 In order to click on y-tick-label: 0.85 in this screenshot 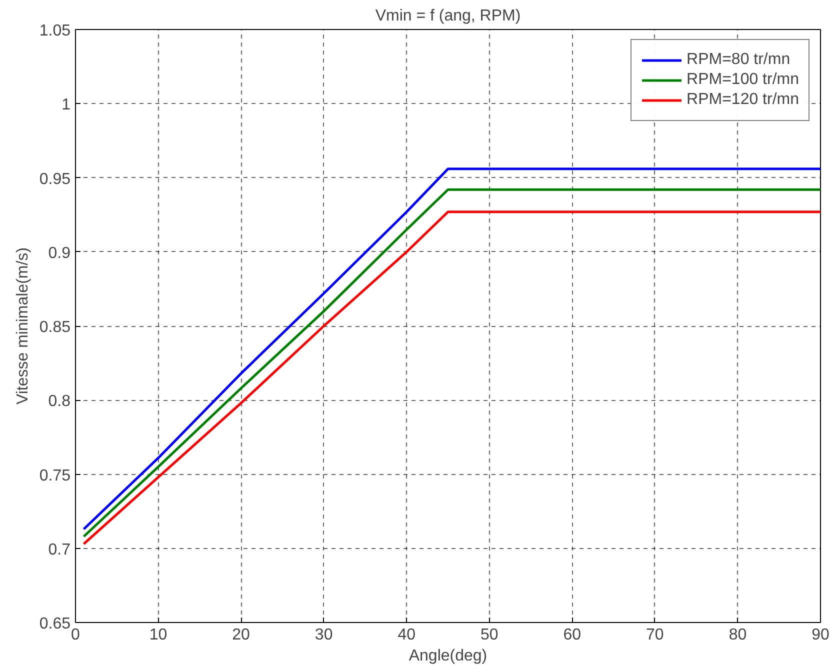, I will do `click(55, 327)`.